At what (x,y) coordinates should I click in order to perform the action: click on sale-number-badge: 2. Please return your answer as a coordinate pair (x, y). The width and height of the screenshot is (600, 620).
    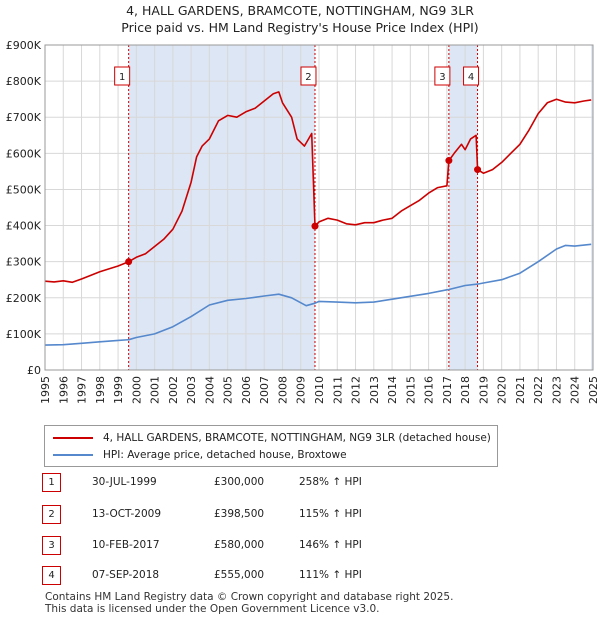
    Looking at the image, I should click on (51, 514).